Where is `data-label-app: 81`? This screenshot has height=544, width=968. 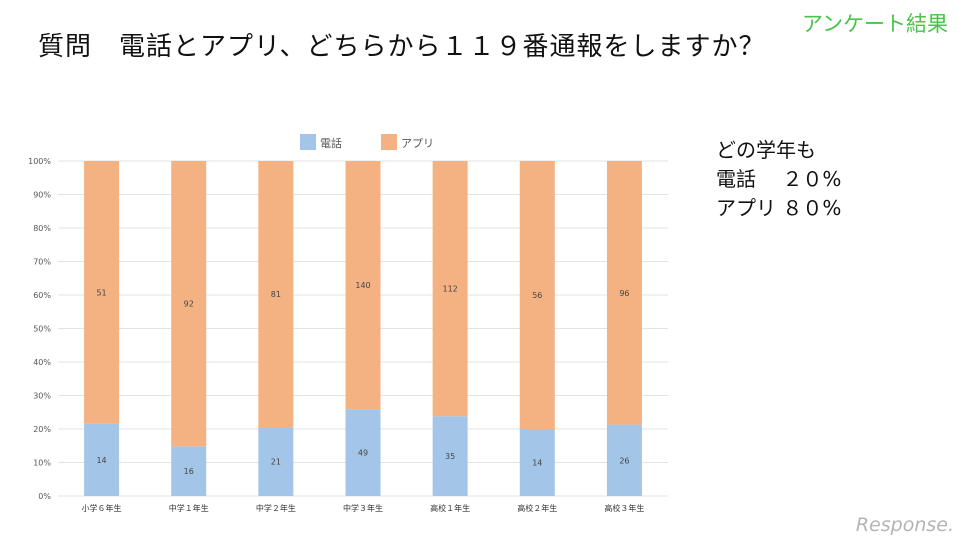
data-label-app: 81 is located at coordinates (276, 294).